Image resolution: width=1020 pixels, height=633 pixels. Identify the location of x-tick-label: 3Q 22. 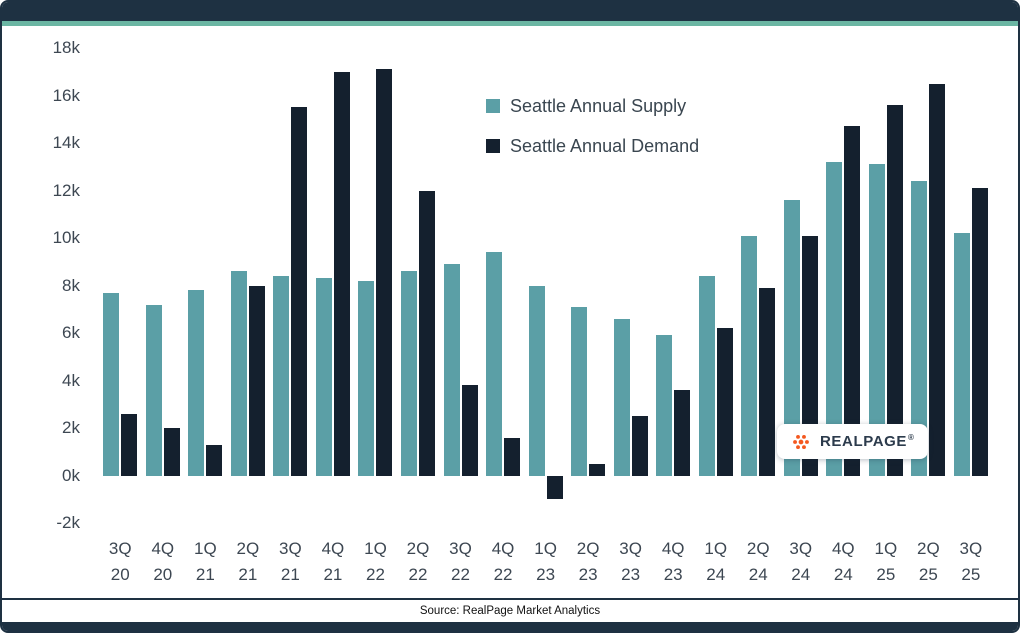
(460, 561).